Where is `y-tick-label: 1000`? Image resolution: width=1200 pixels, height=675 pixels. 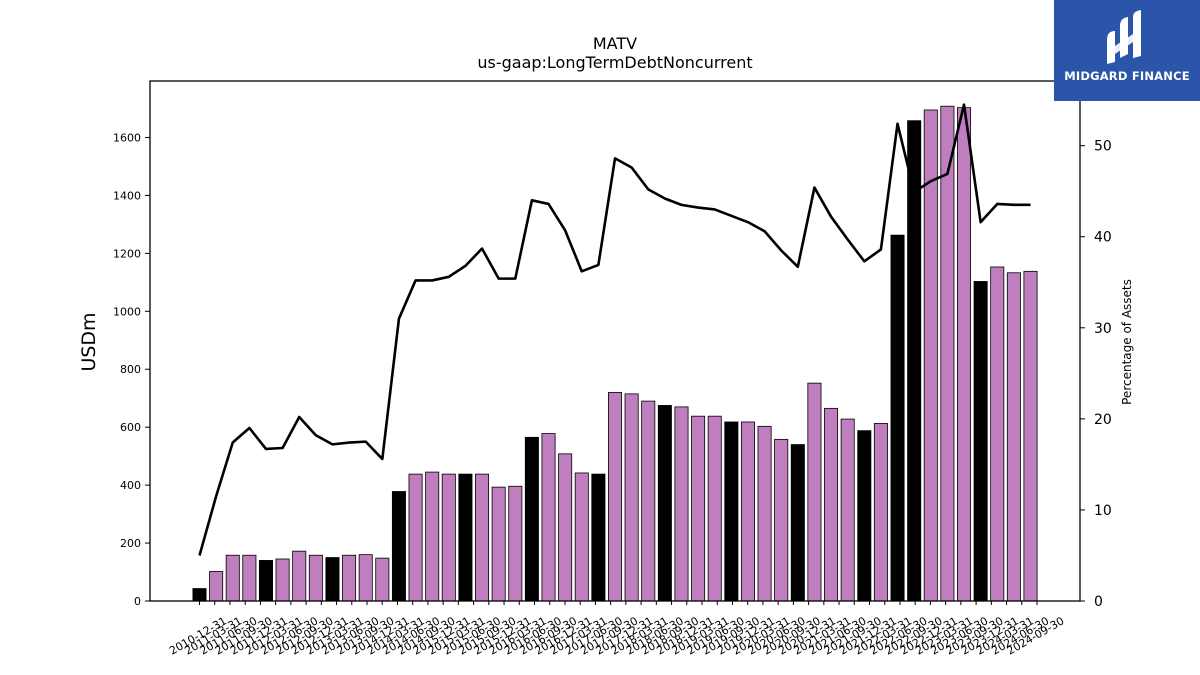
y-tick-label: 1000 is located at coordinates (127, 311).